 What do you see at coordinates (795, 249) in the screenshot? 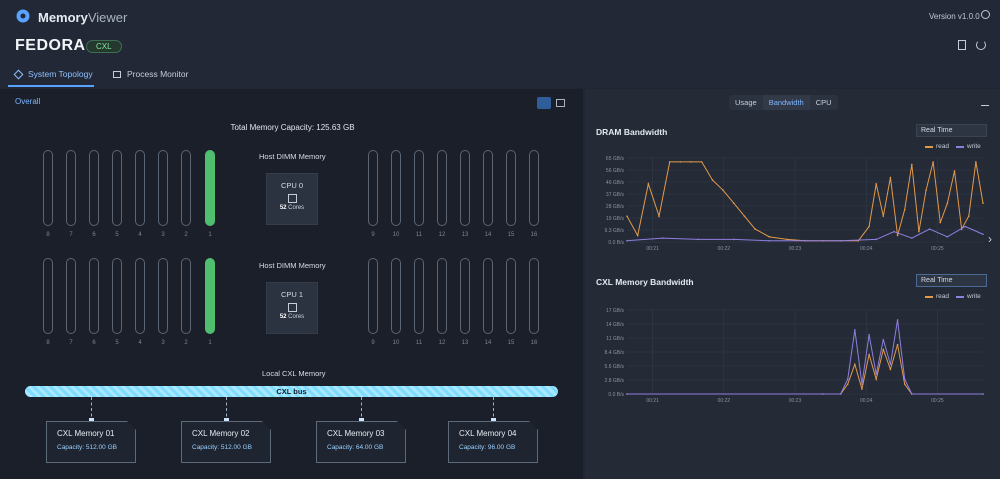
I see `x-tick-label: 00:23` at bounding box center [795, 249].